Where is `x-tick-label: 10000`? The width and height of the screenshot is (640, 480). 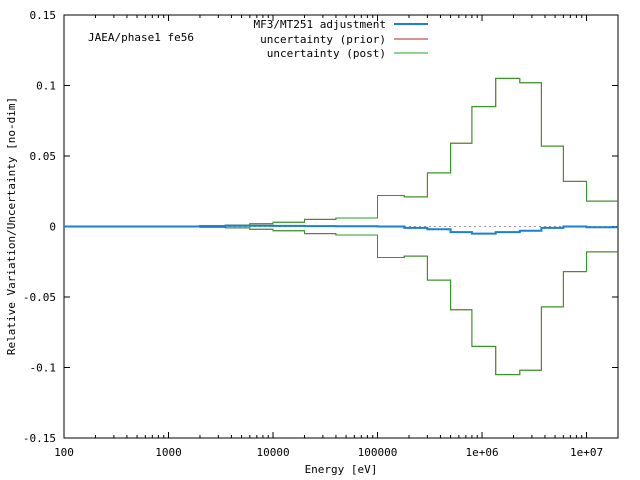
x-tick-label: 10000 is located at coordinates (272, 452).